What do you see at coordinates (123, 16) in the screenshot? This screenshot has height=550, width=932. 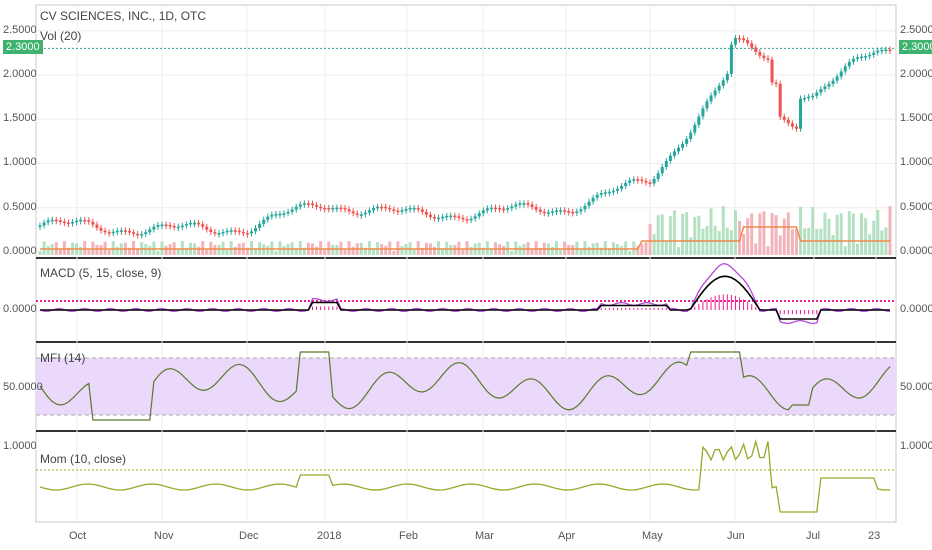 I see `chart-title: CV SCIENCES, INC., 1D, OTC` at bounding box center [123, 16].